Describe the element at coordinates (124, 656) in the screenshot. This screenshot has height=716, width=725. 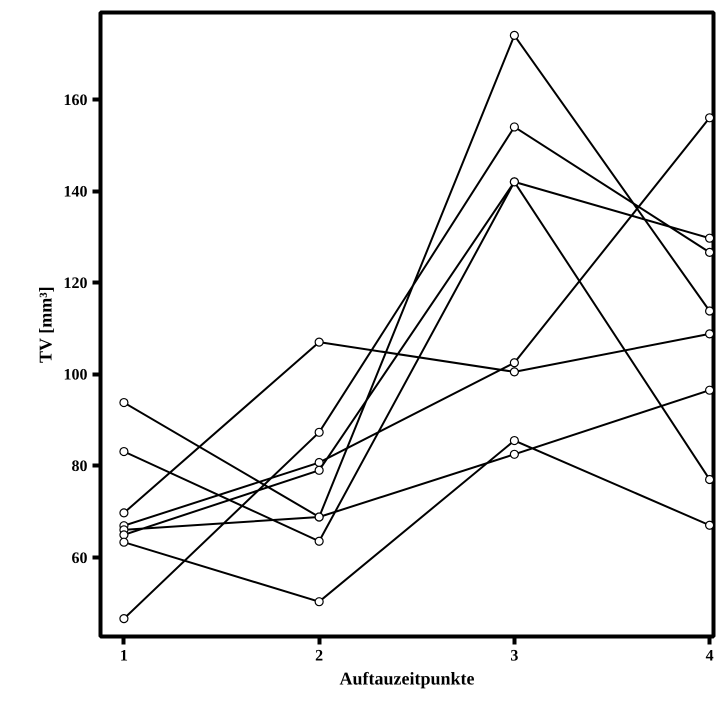
I see `x-tick-label: 1` at that location.